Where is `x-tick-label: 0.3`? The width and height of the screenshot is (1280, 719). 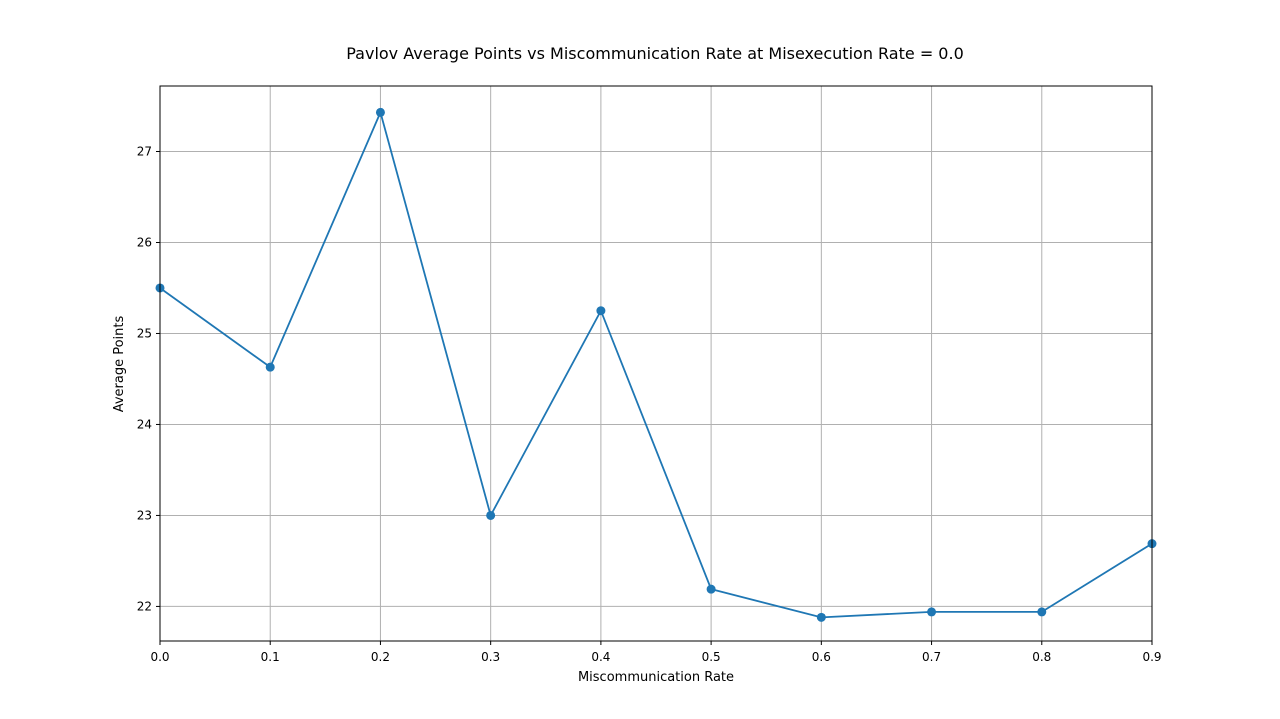
x-tick-label: 0.3 is located at coordinates (490, 657).